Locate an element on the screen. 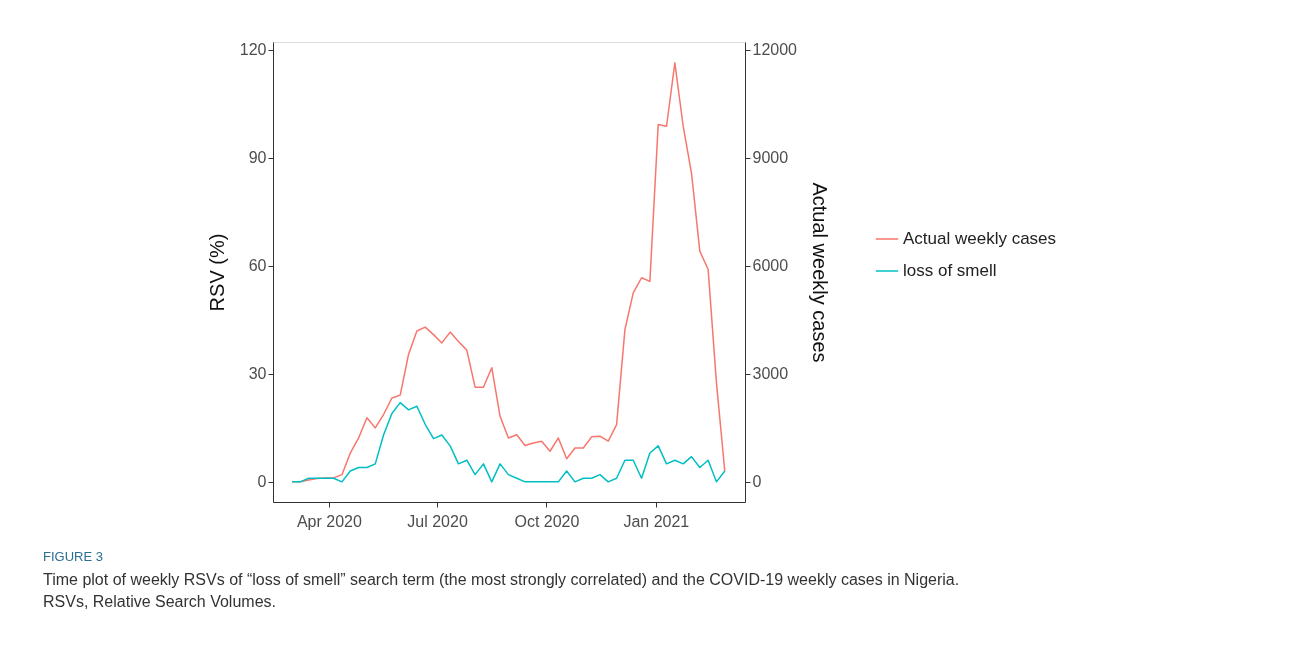 The width and height of the screenshot is (1290, 646). y2-tick-label: 6000 is located at coordinates (770, 266).